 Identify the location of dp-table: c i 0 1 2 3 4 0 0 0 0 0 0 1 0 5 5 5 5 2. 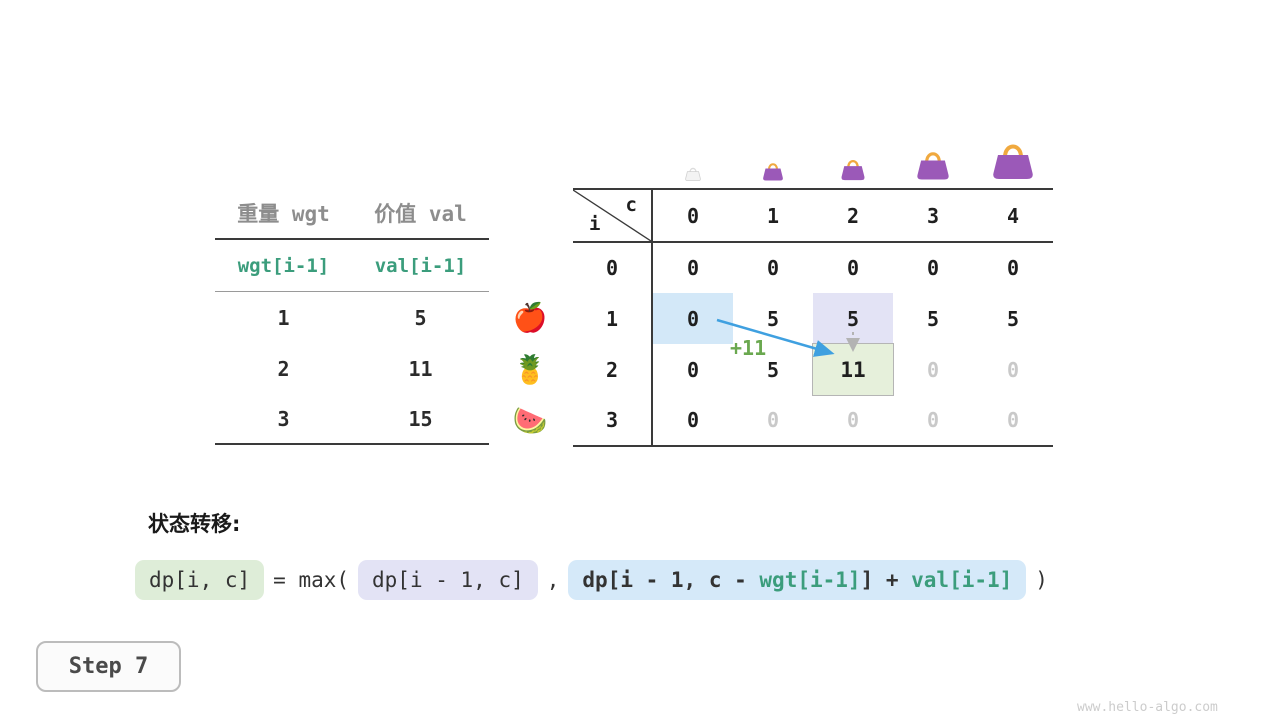
(813, 317).